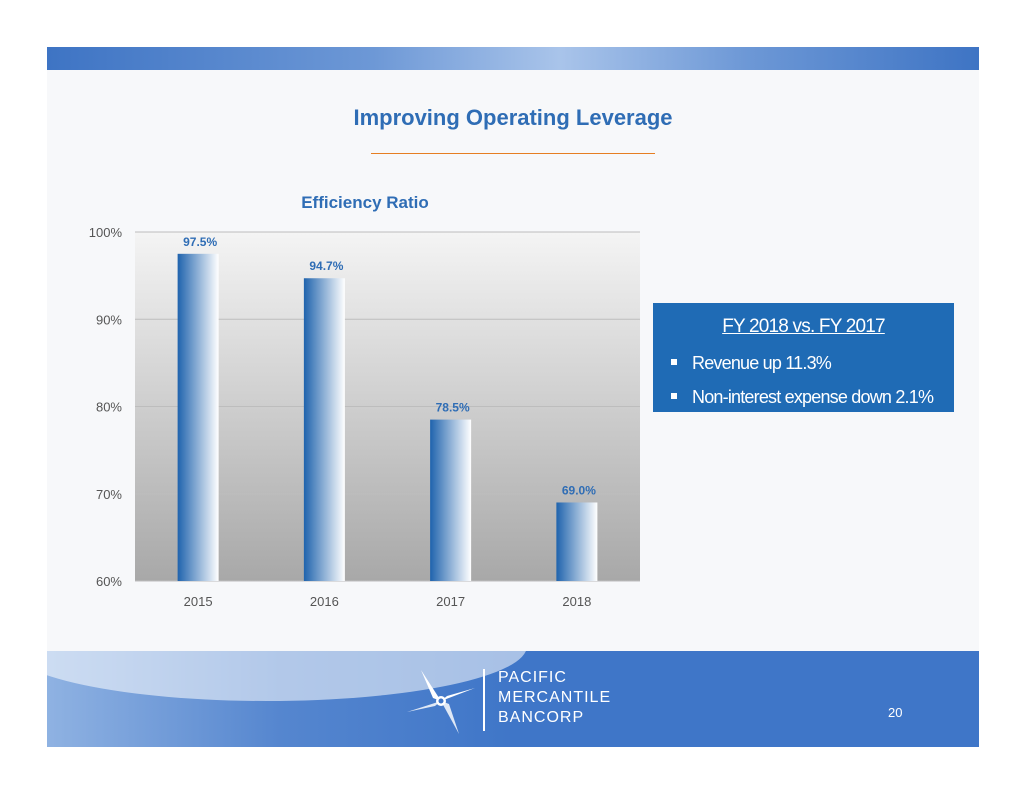 The height and width of the screenshot is (791, 1024). What do you see at coordinates (803, 326) in the screenshot?
I see `comparison-heading: FY 2018 vs. FY 2017` at bounding box center [803, 326].